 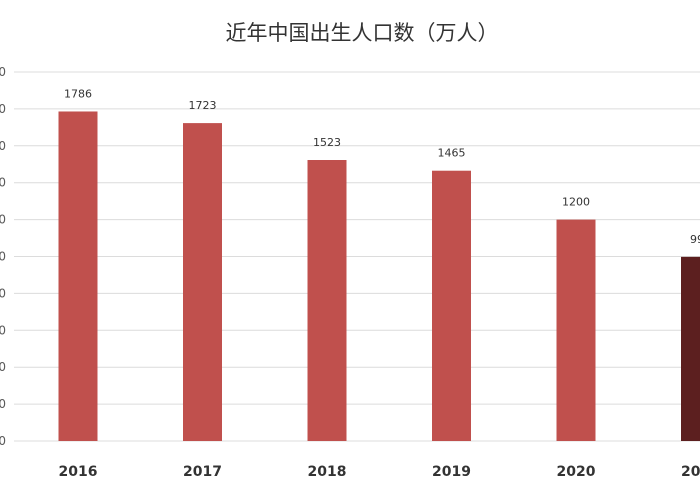 What do you see at coordinates (78, 472) in the screenshot?
I see `x-tick-label-2016: 2016` at bounding box center [78, 472].